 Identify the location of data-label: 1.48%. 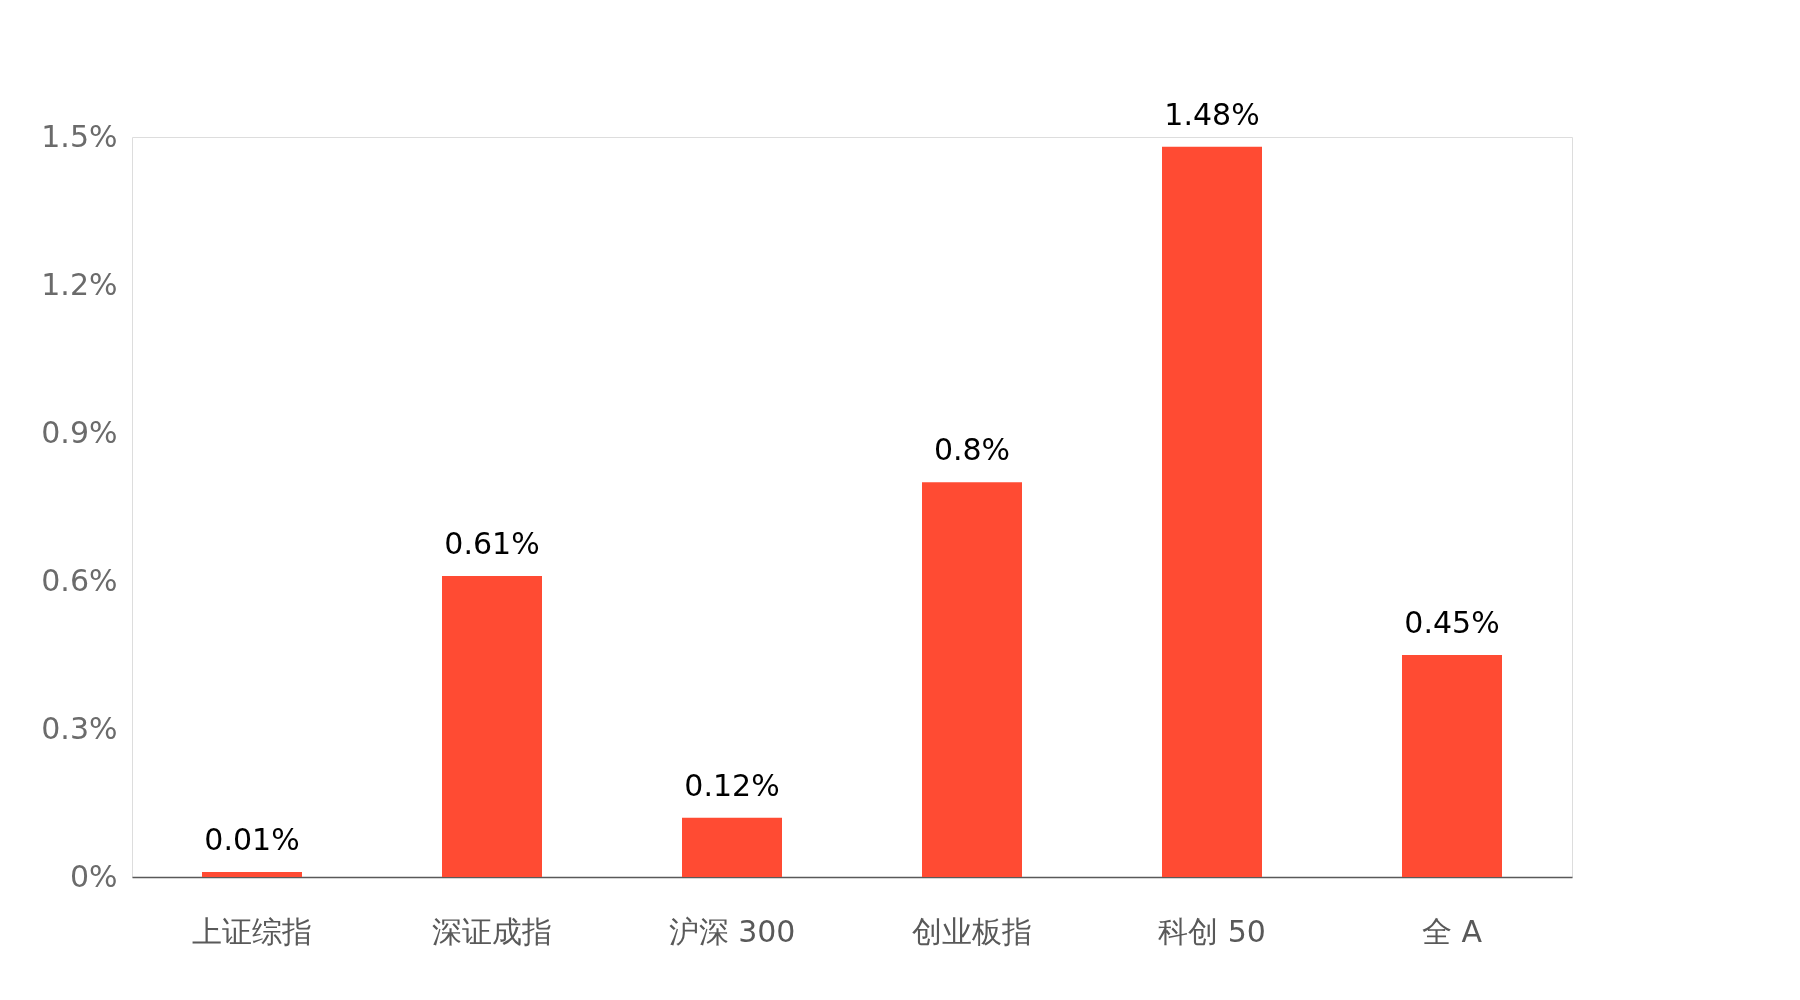
(1212, 114).